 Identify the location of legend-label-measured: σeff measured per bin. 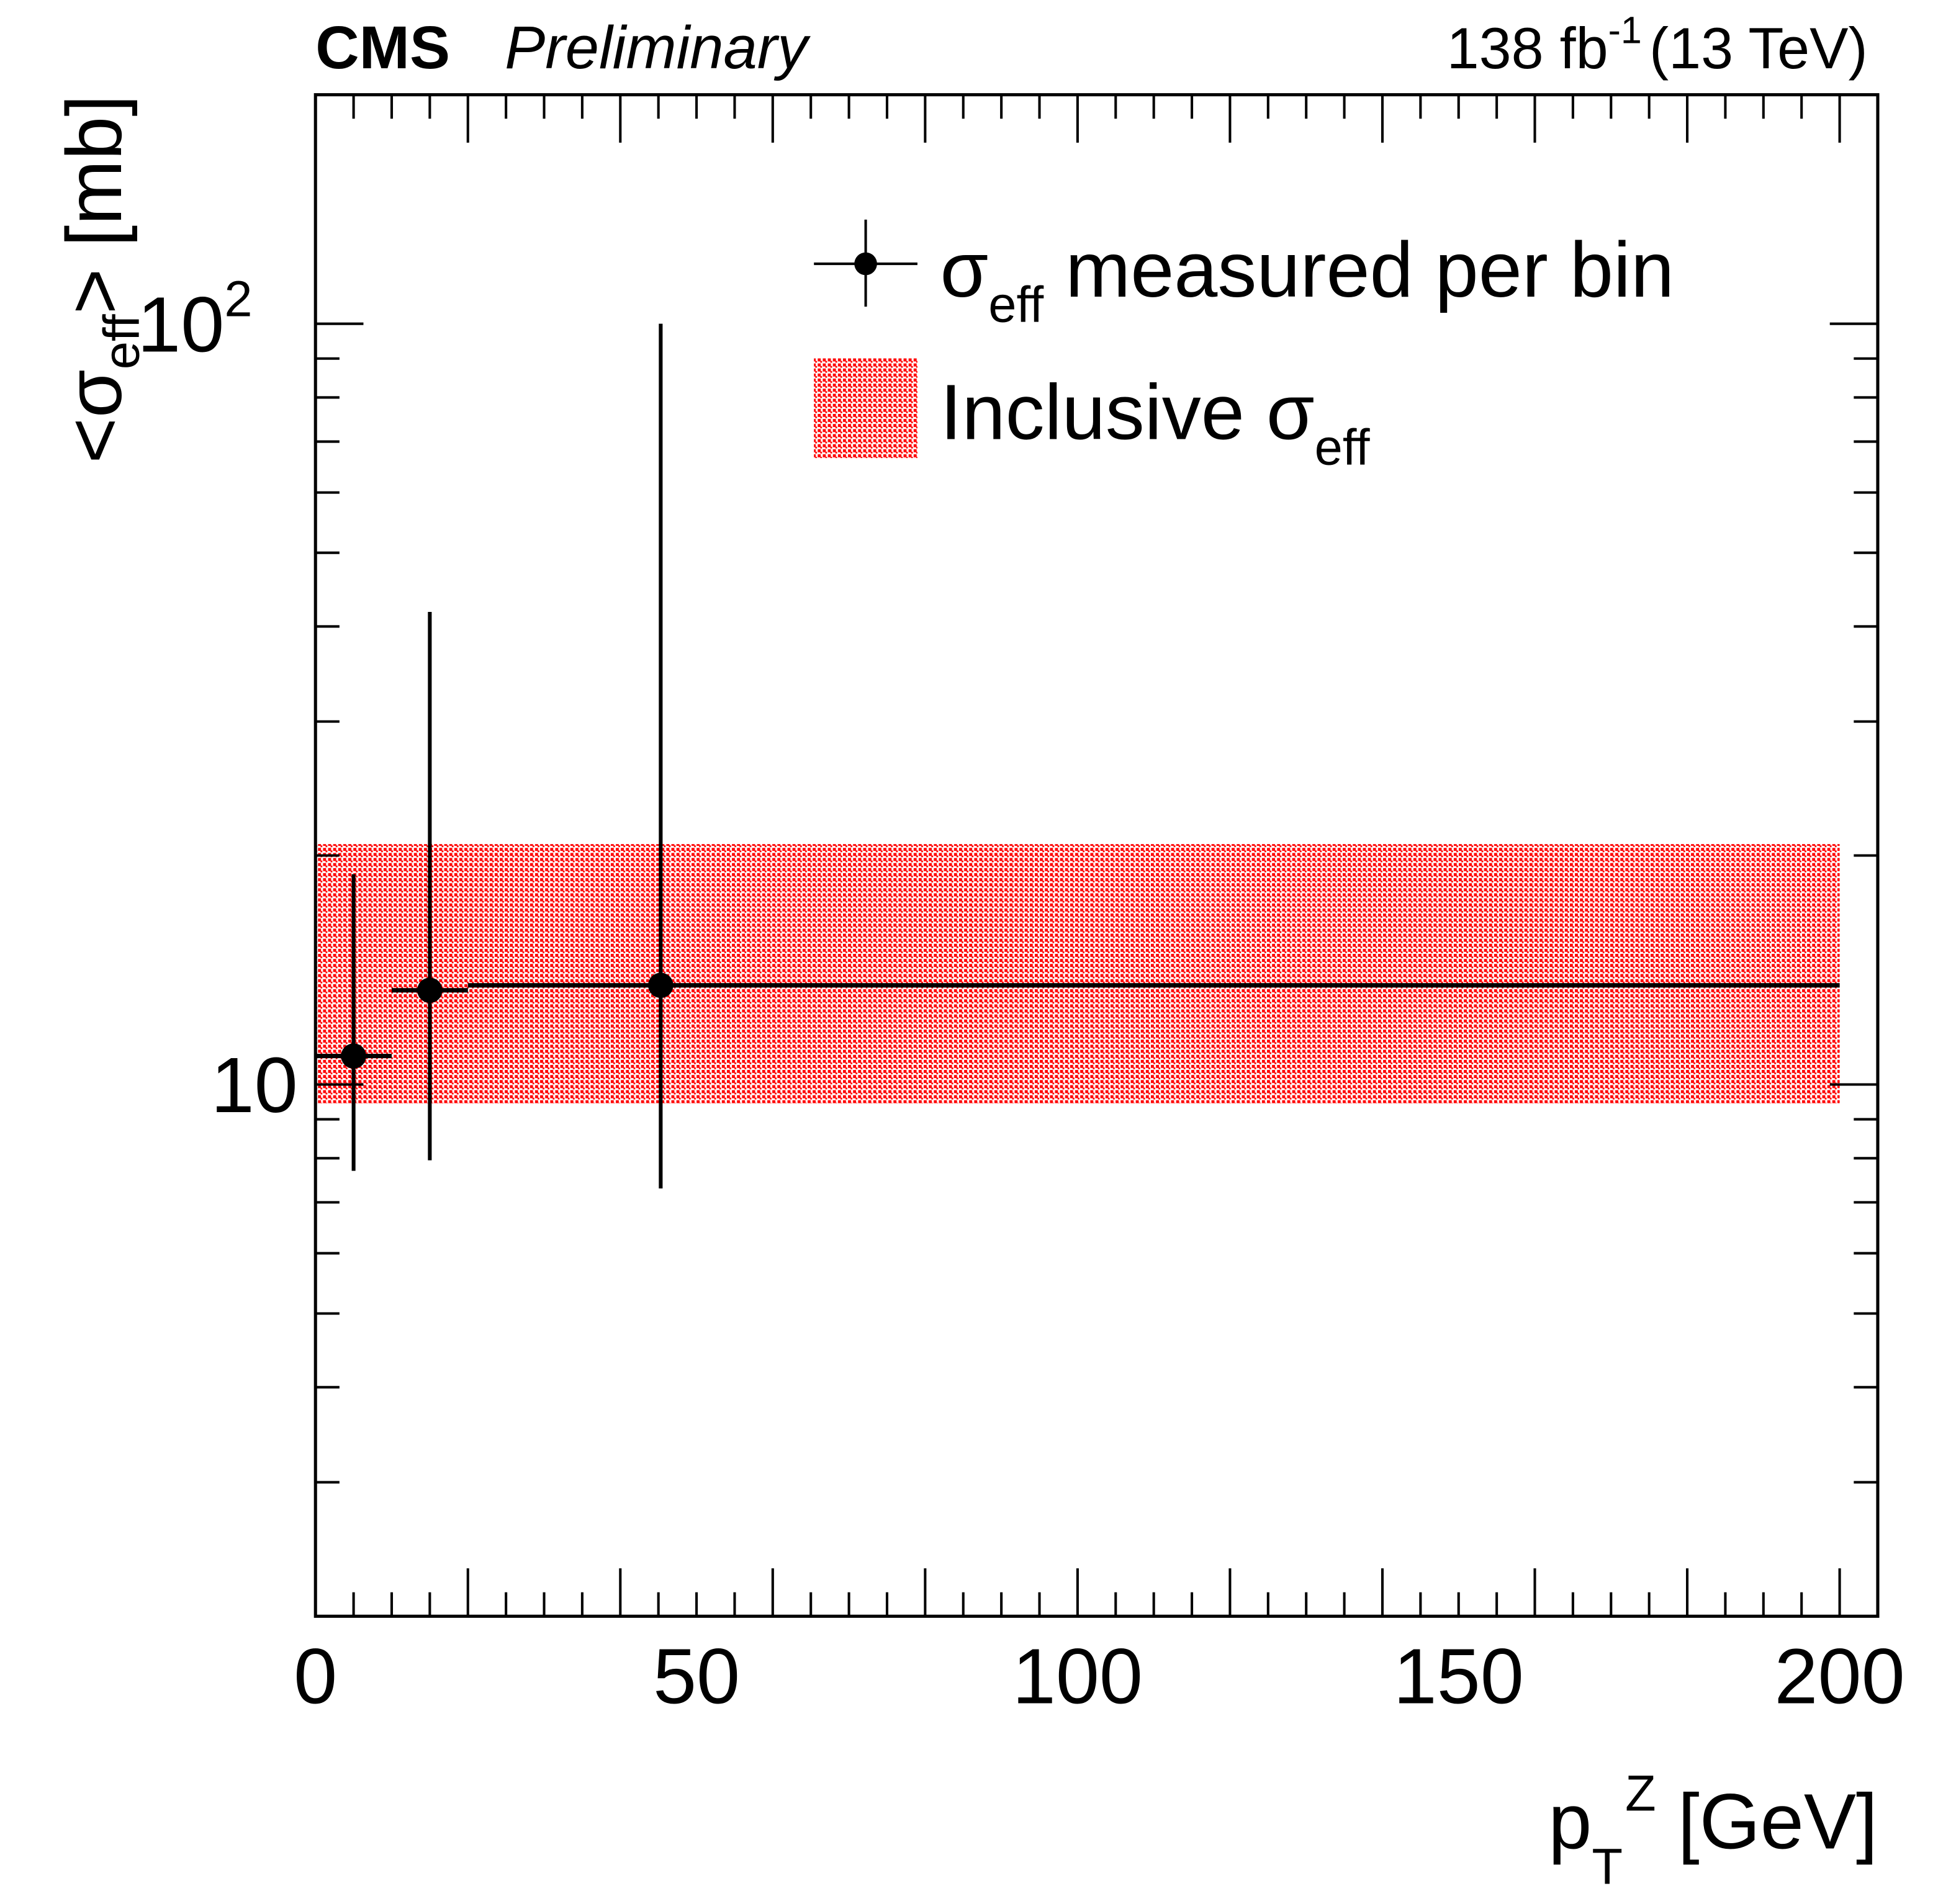
(1307, 279).